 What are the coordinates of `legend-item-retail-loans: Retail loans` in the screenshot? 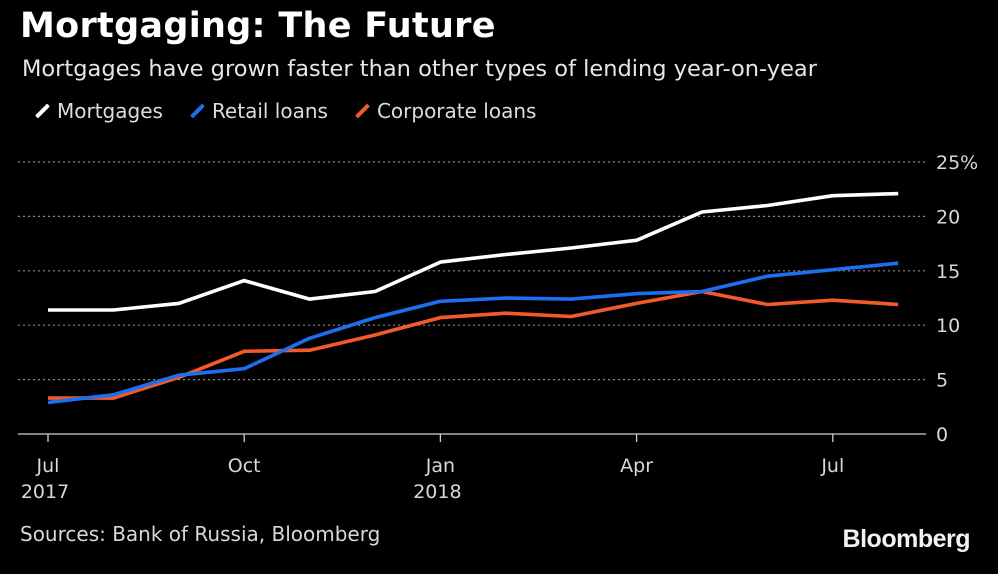 It's located at (258, 111).